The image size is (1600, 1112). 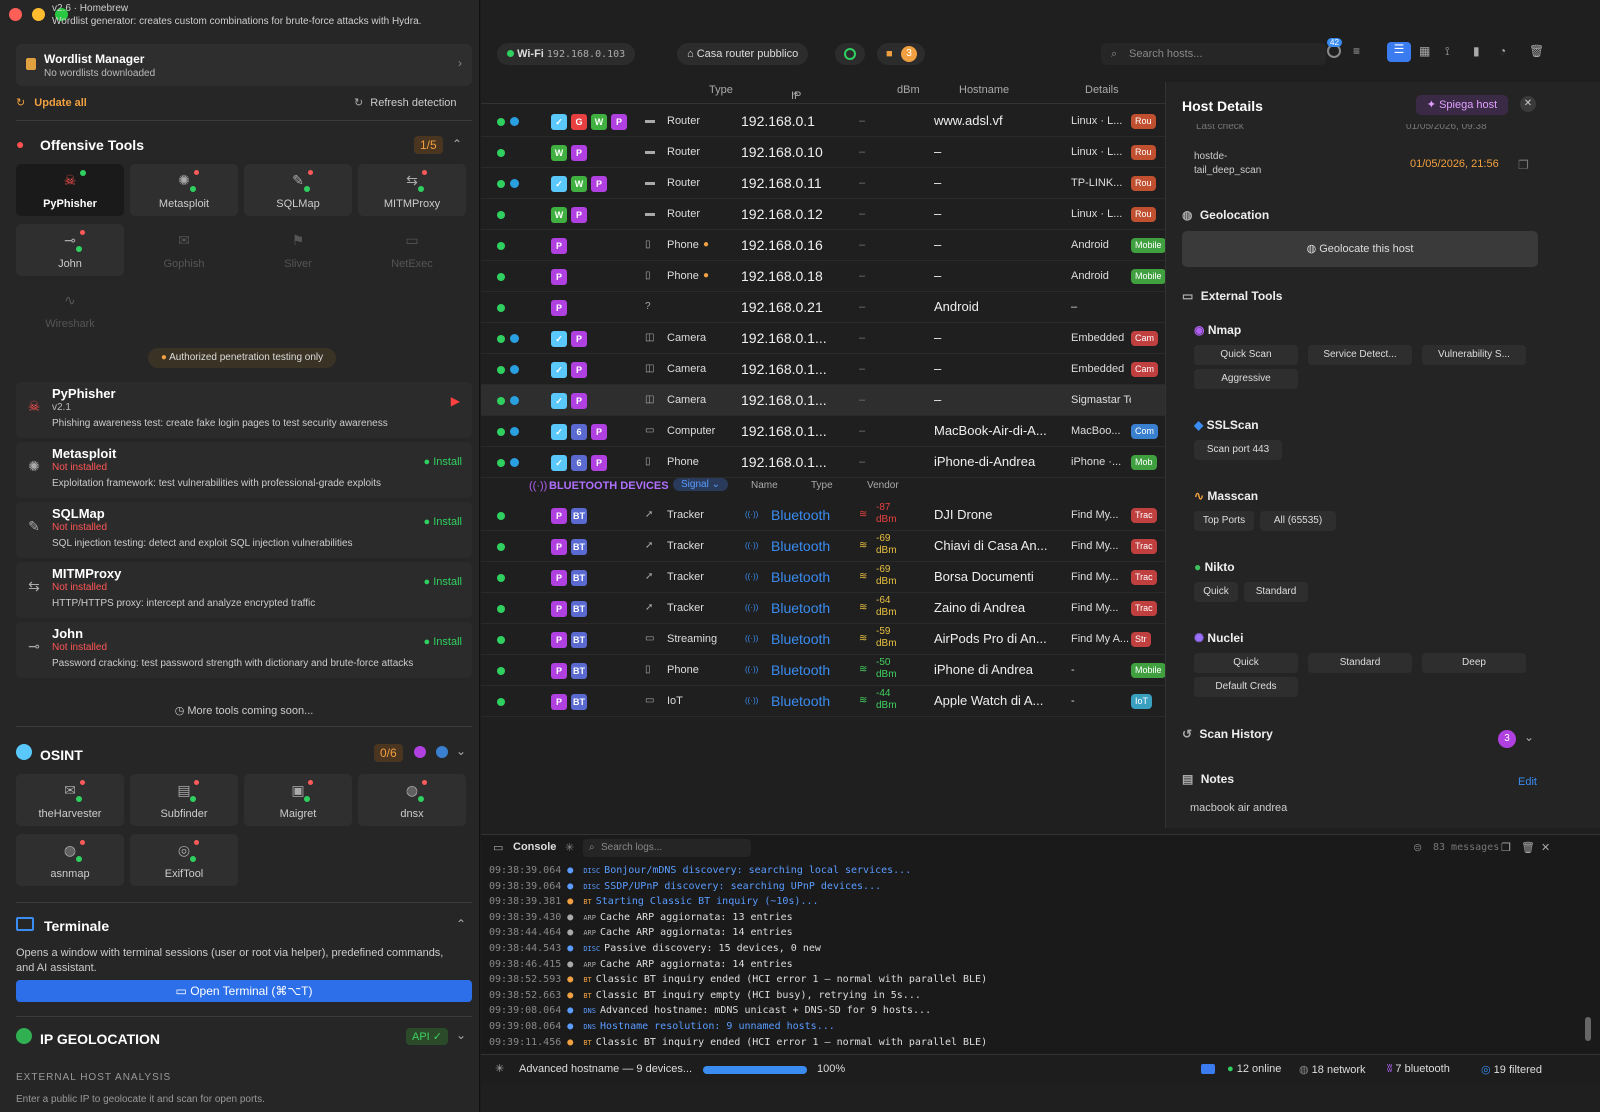 What do you see at coordinates (831, 152) in the screenshot?
I see `host-row: W P ▬ Router 192.168.0.10 – – Linux · L... Rou` at bounding box center [831, 152].